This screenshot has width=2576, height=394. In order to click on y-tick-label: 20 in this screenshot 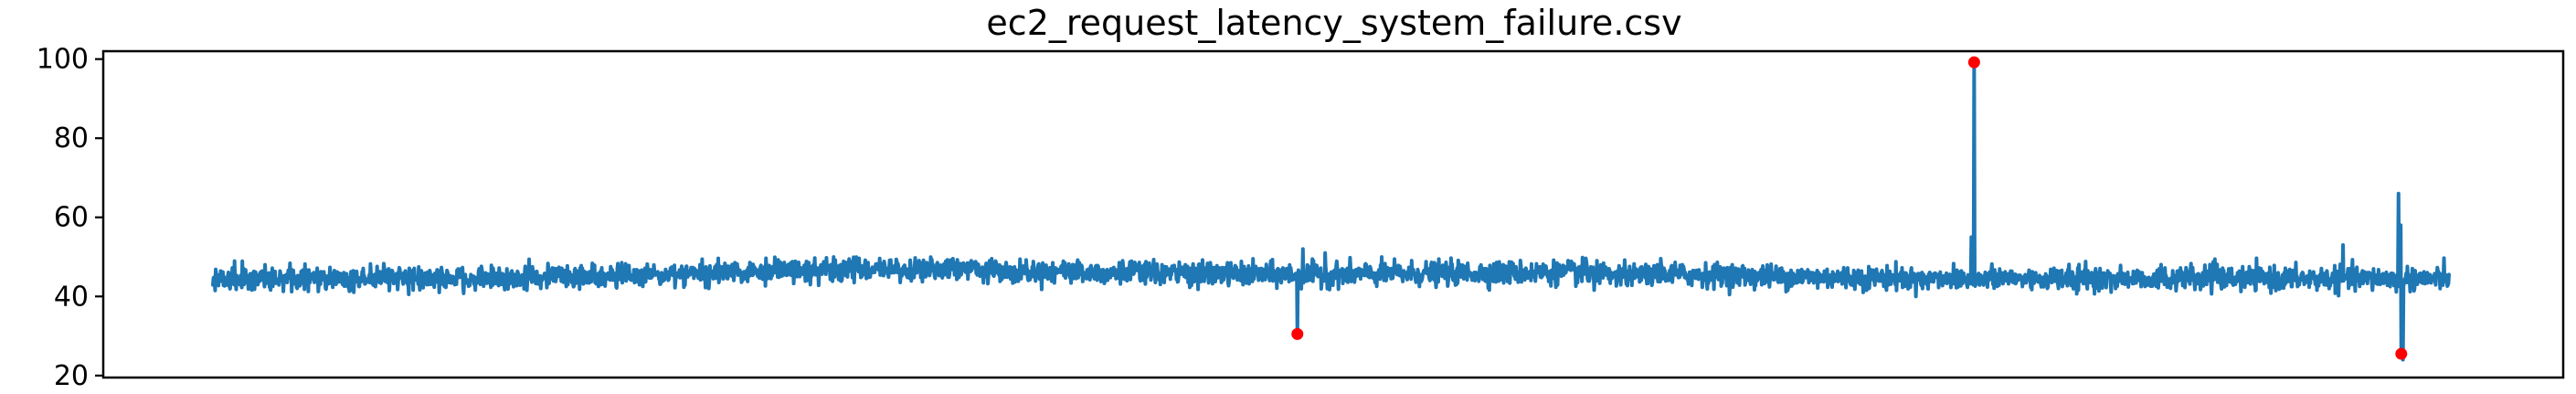, I will do `click(71, 376)`.